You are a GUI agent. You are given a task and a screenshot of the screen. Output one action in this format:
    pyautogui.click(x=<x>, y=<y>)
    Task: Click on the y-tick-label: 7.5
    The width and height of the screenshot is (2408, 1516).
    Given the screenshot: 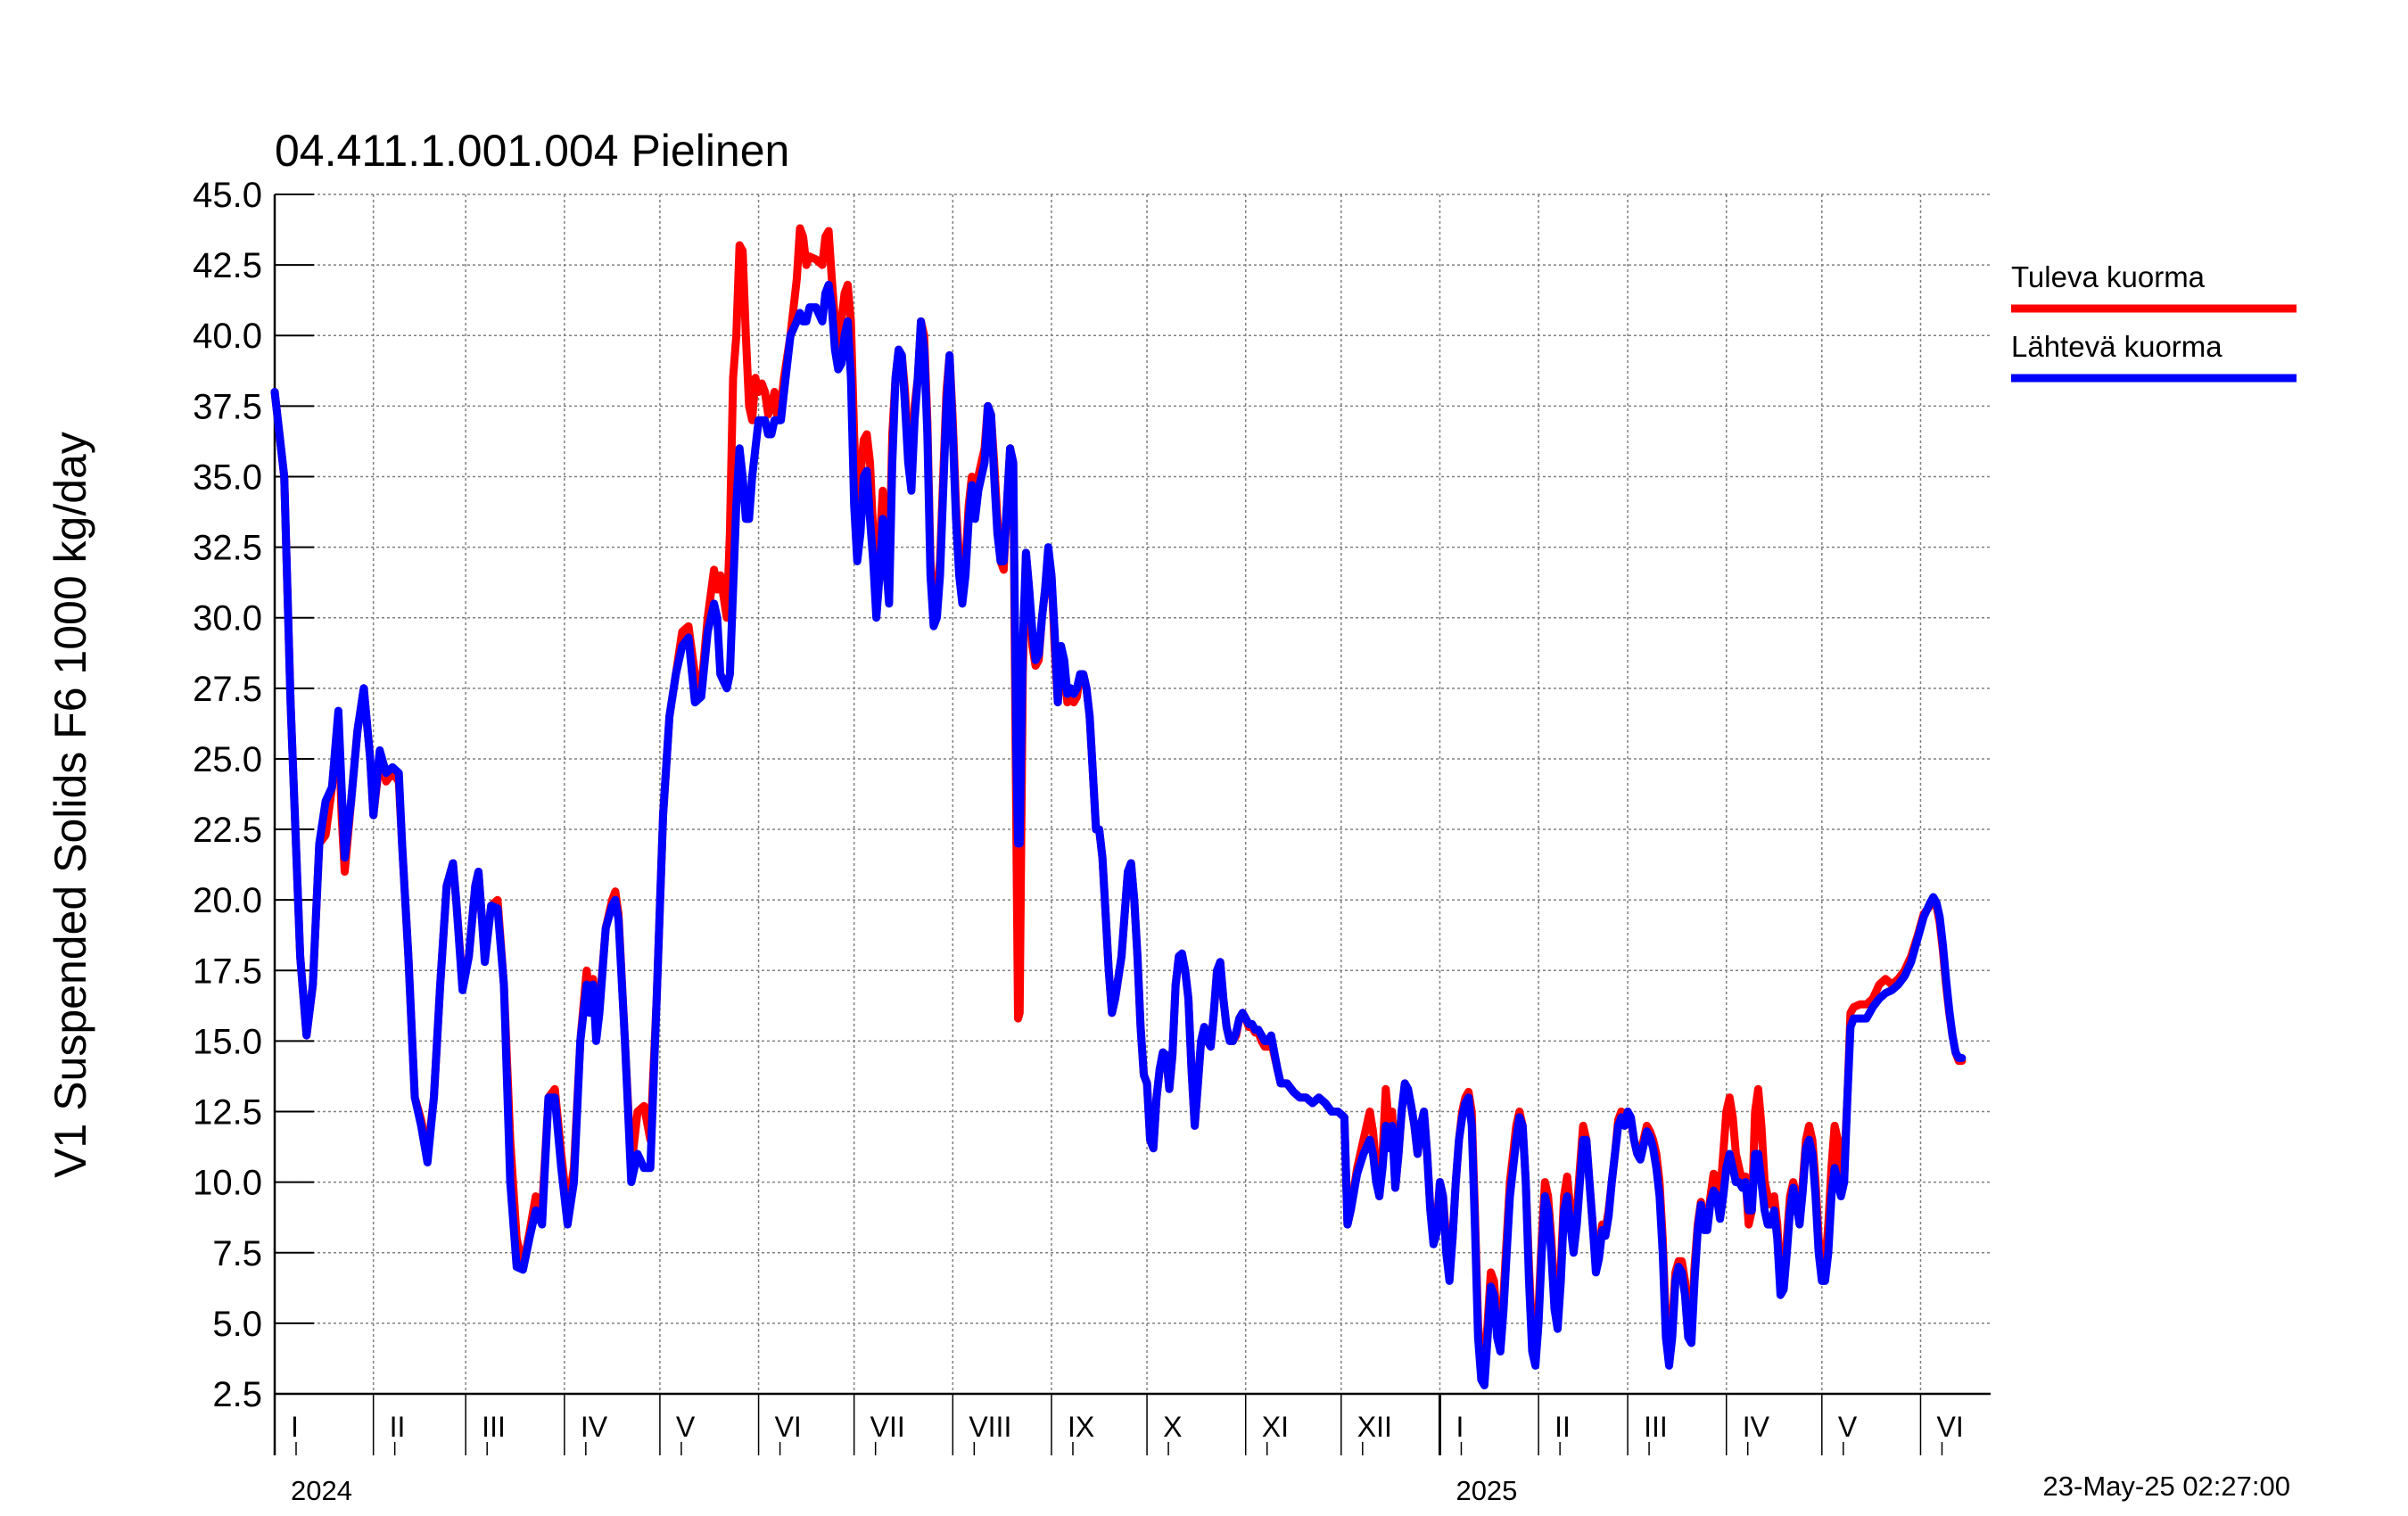 What is the action you would take?
    pyautogui.click(x=237, y=1253)
    